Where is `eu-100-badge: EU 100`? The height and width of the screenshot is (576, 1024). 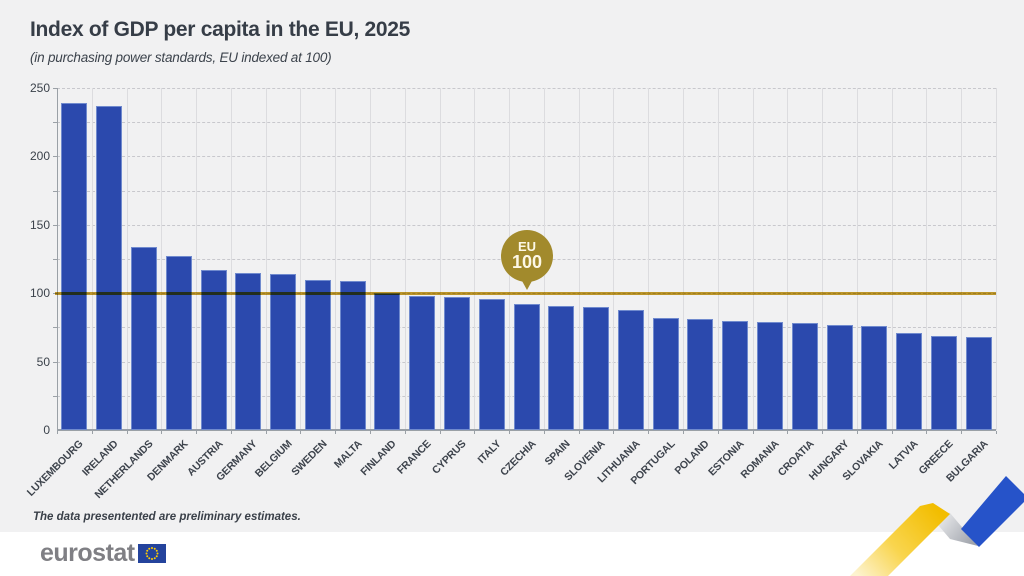
eu-100-badge: EU 100 is located at coordinates (527, 261).